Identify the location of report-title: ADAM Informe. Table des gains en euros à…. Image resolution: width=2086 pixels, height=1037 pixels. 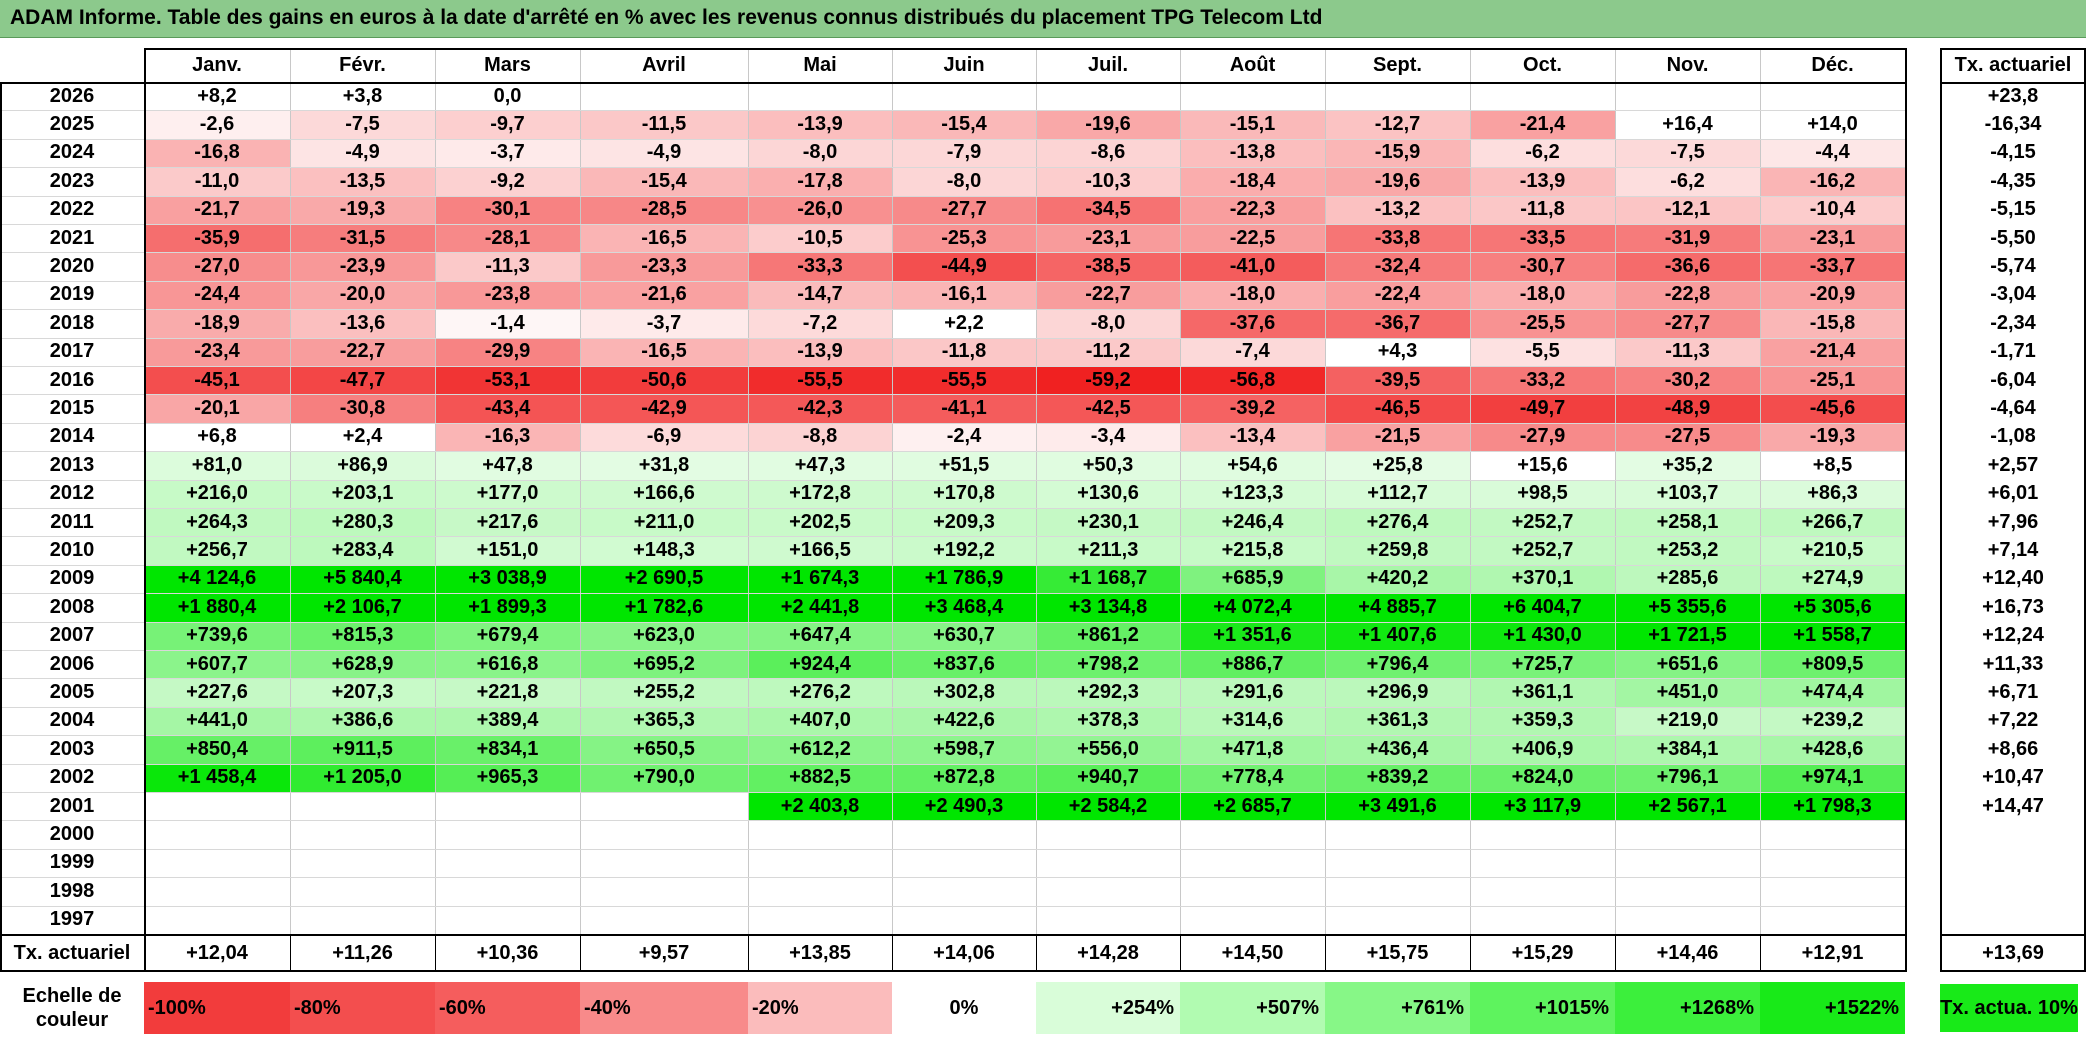
(666, 17).